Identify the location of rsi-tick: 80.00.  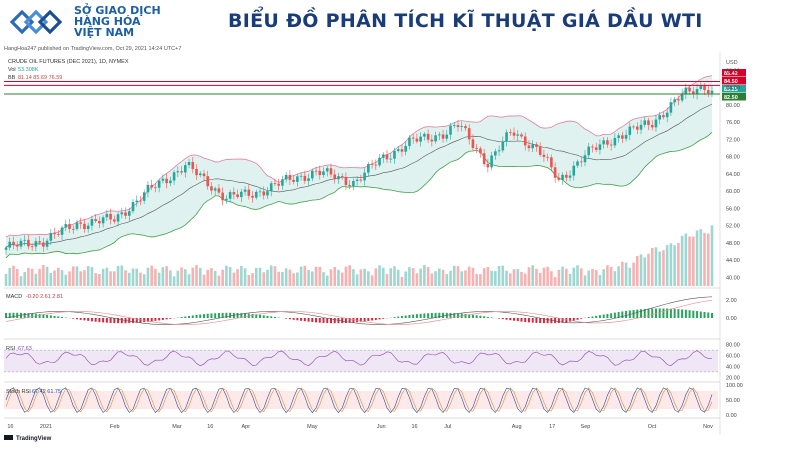
(733, 346).